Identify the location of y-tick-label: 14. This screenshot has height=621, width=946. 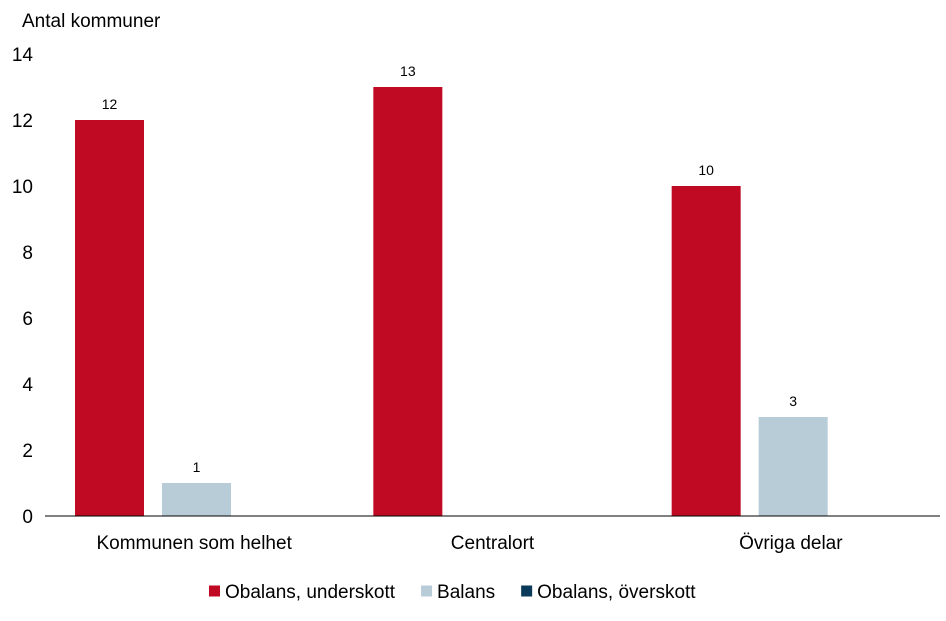
(23, 55).